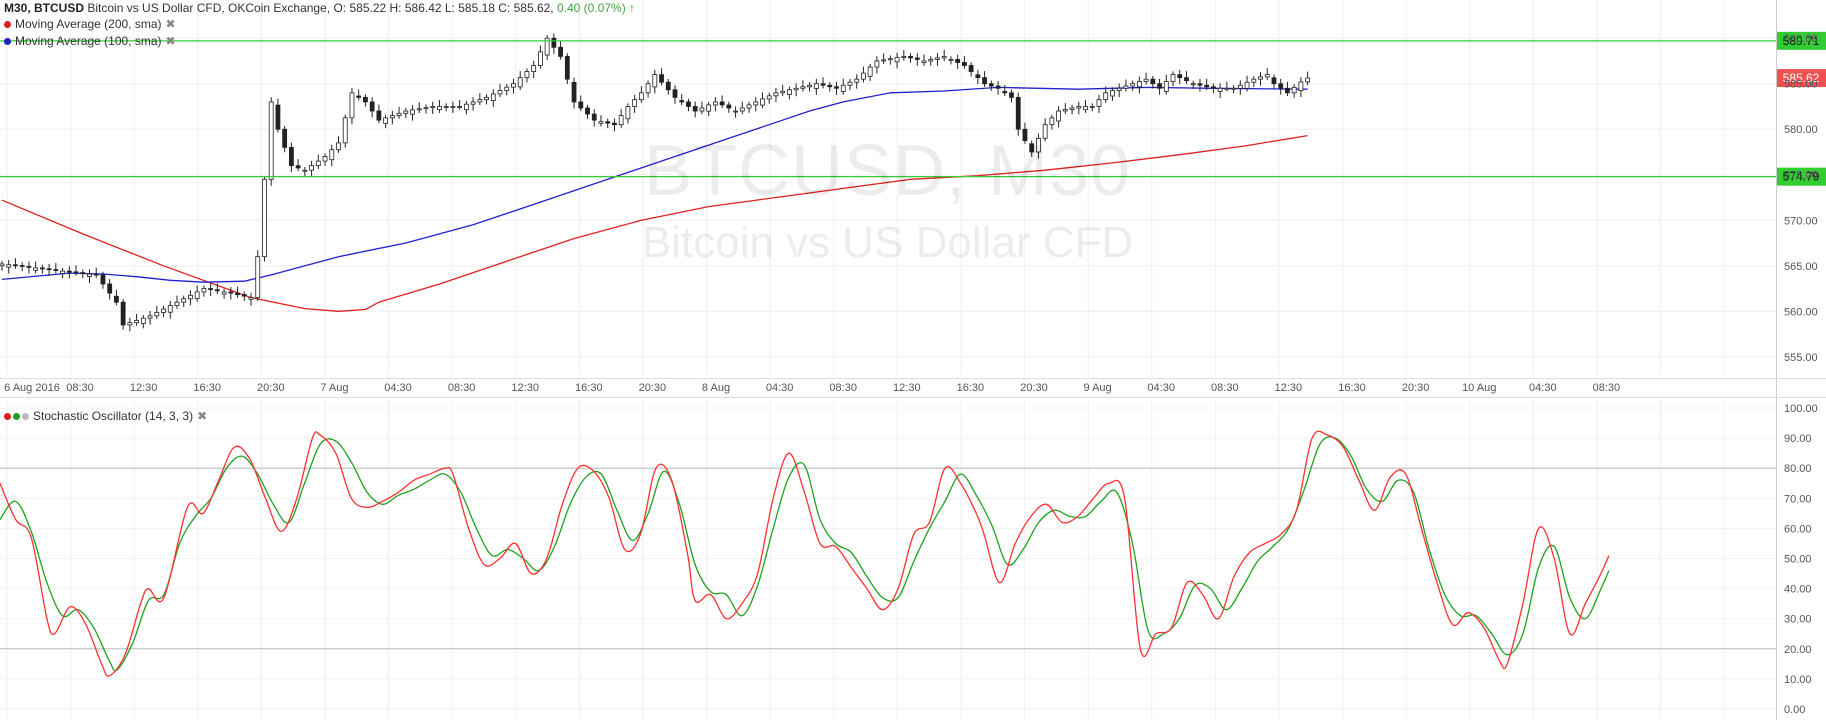  I want to click on hline-tag, so click(1801, 176).